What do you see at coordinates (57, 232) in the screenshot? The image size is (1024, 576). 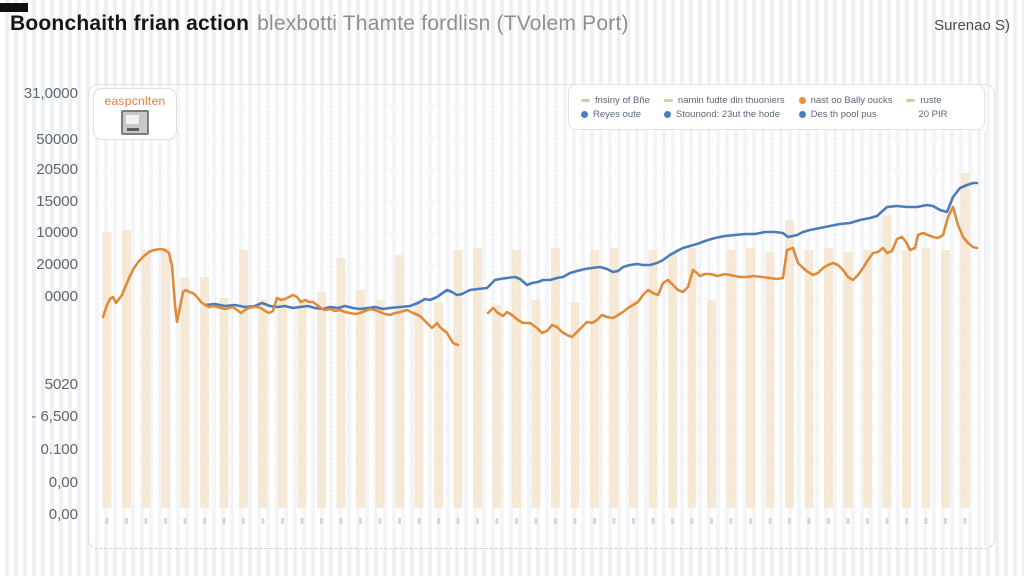 I see `y-axis-label: 10000` at bounding box center [57, 232].